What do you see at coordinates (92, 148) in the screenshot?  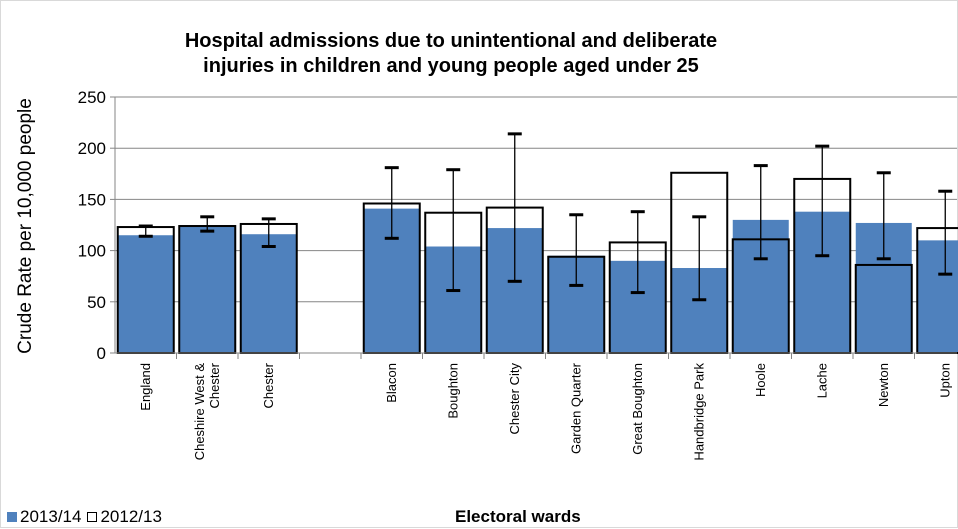 I see `y-tick-label-200: 200` at bounding box center [92, 148].